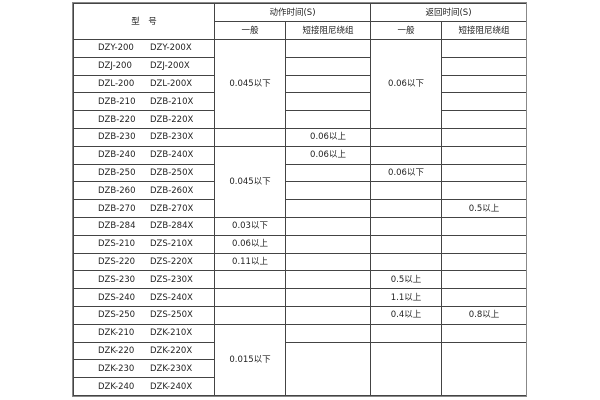 Image resolution: width=600 pixels, height=400 pixels. Describe the element at coordinates (144, 226) in the screenshot. I see `model-cell: DZB-284 DZB-284X` at that location.